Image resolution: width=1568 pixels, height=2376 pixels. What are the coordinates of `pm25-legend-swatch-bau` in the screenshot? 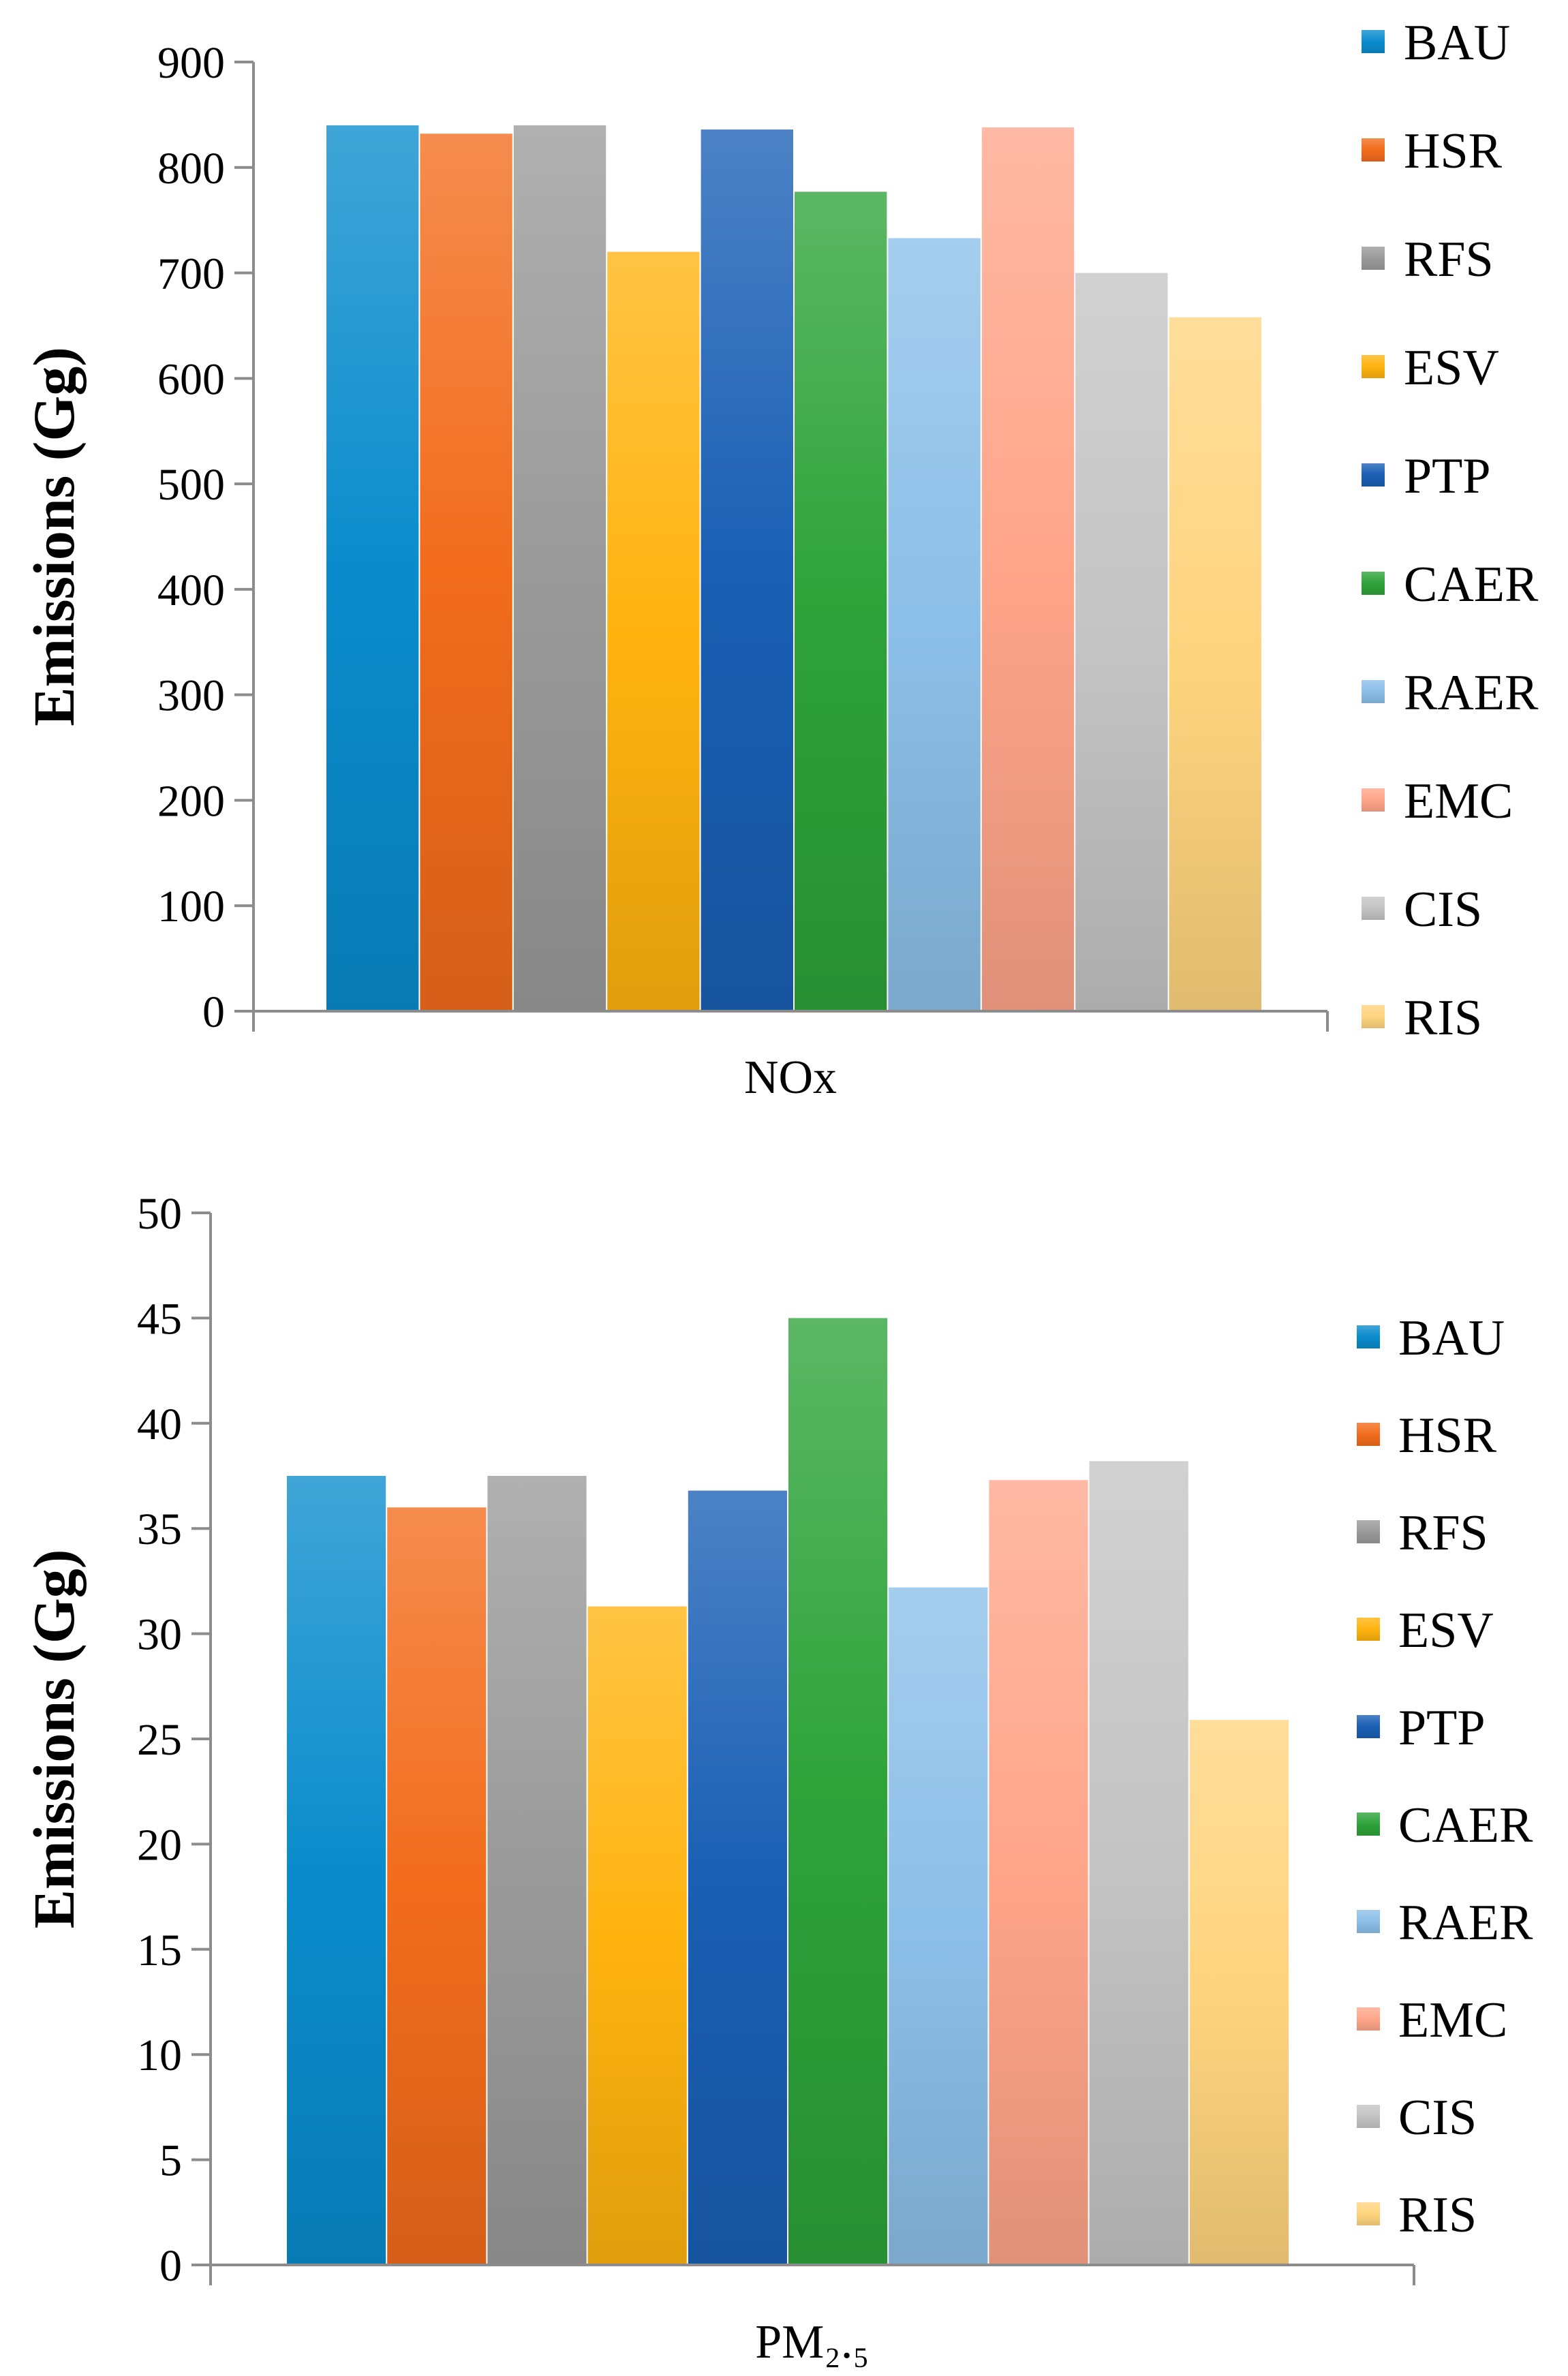 It's located at (1369, 1336).